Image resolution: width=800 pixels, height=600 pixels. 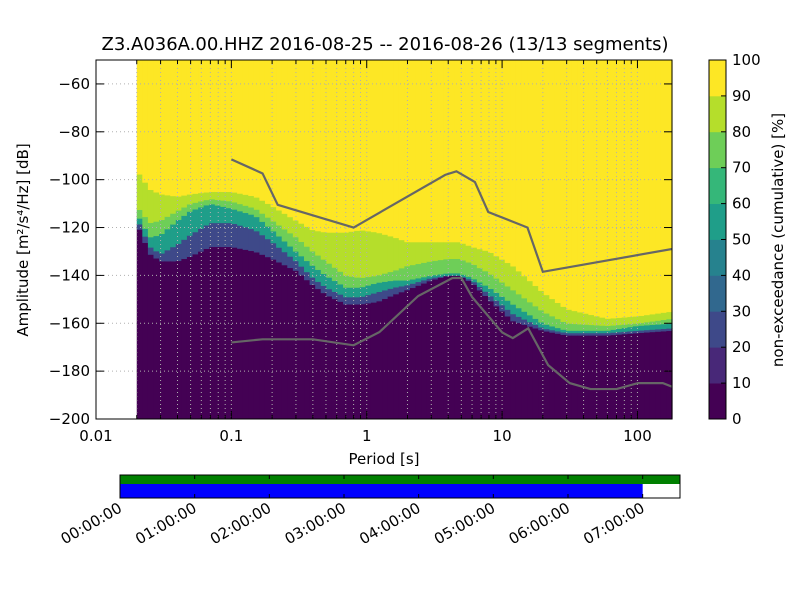 I want to click on x-tick-label: 0.1, so click(x=231, y=436).